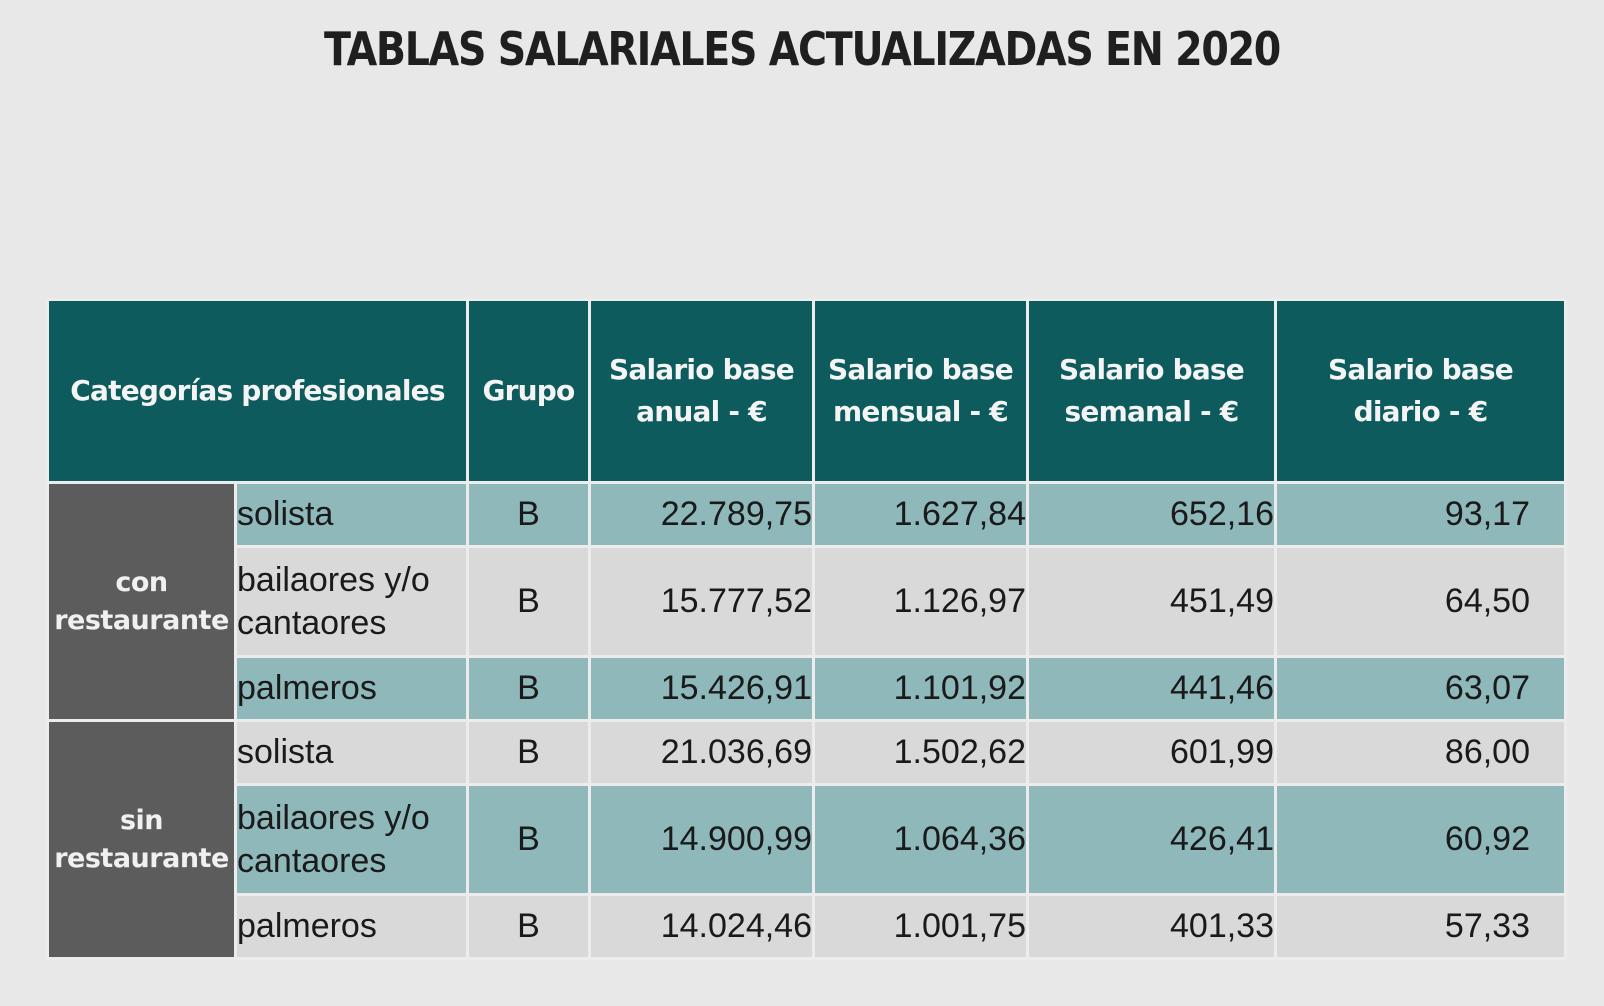  What do you see at coordinates (701, 601) in the screenshot?
I see `anual-cell: 15.777,52` at bounding box center [701, 601].